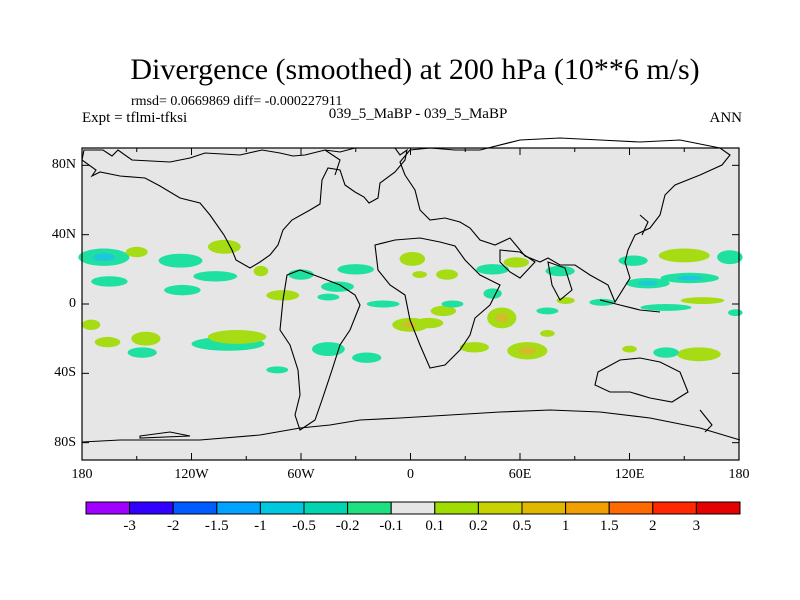  Describe the element at coordinates (301, 474) in the screenshot. I see `x-tick-label: 60W` at that location.